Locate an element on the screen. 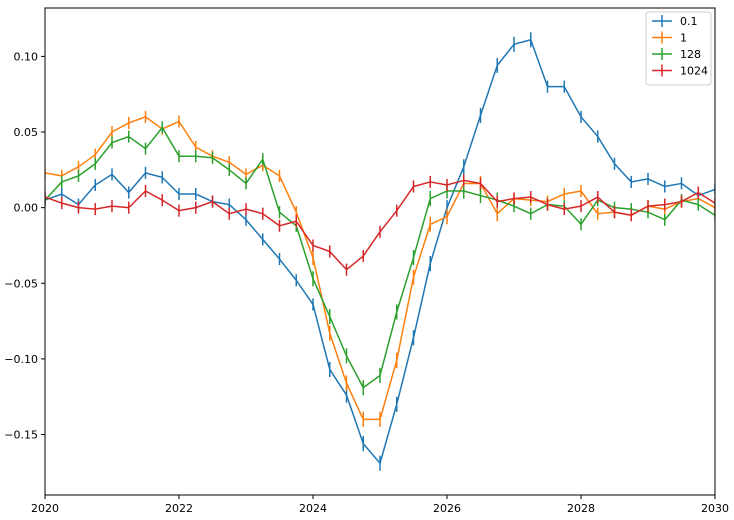 Image resolution: width=734 pixels, height=520 pixels. legend-item-1: 1 is located at coordinates (669, 38).